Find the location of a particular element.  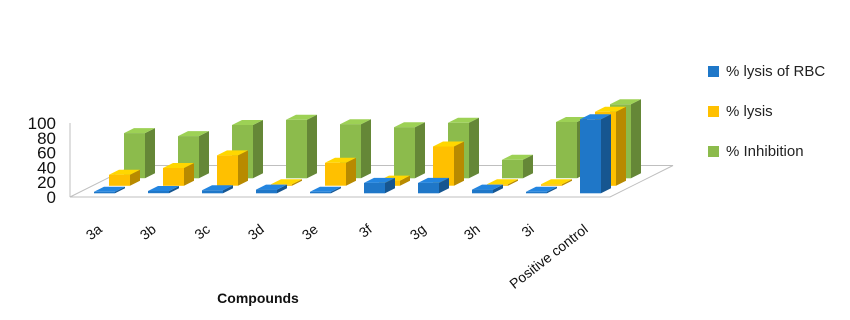

y-tick-label: 0 is located at coordinates (51, 197).